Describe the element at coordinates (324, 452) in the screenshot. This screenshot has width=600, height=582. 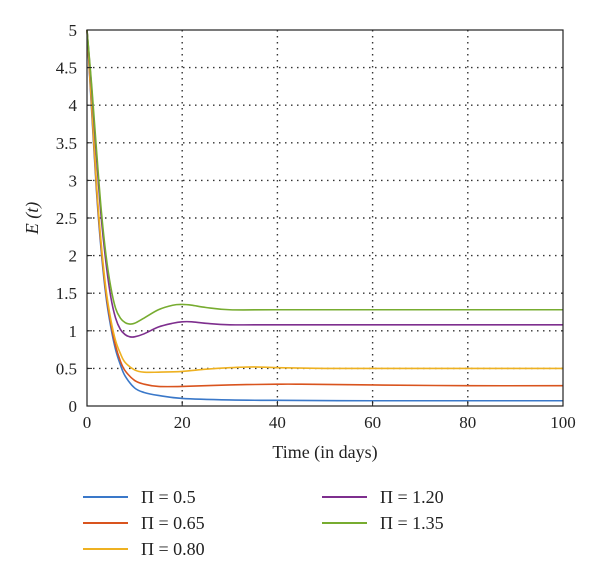
I see `x-axis-label: Time (in days)` at that location.